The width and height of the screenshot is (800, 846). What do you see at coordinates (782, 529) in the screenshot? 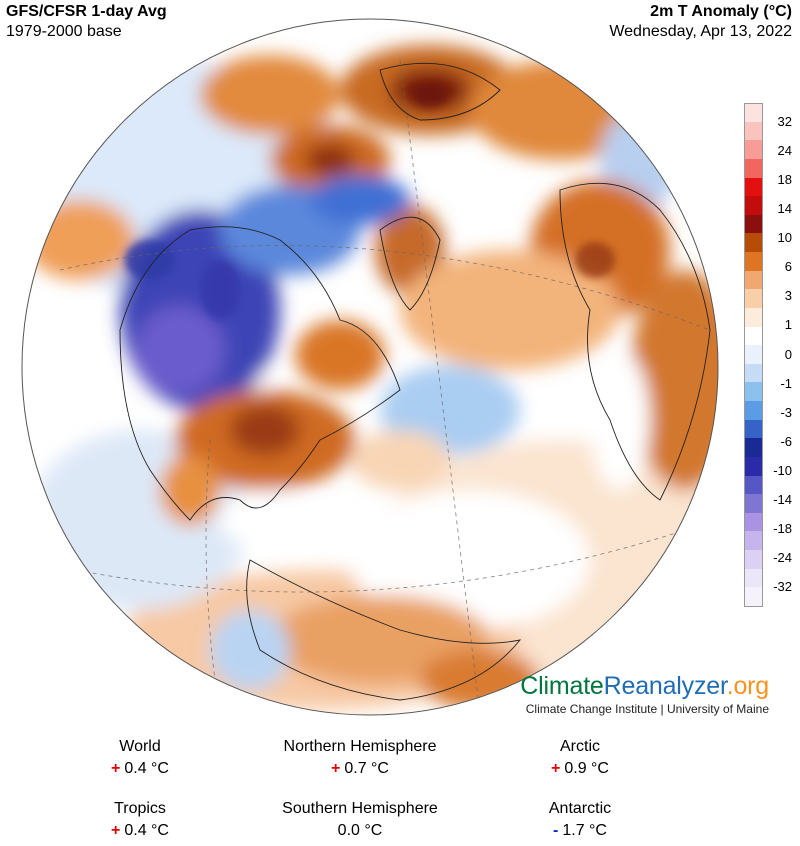
I see `legend-tick-label: -18` at bounding box center [782, 529].